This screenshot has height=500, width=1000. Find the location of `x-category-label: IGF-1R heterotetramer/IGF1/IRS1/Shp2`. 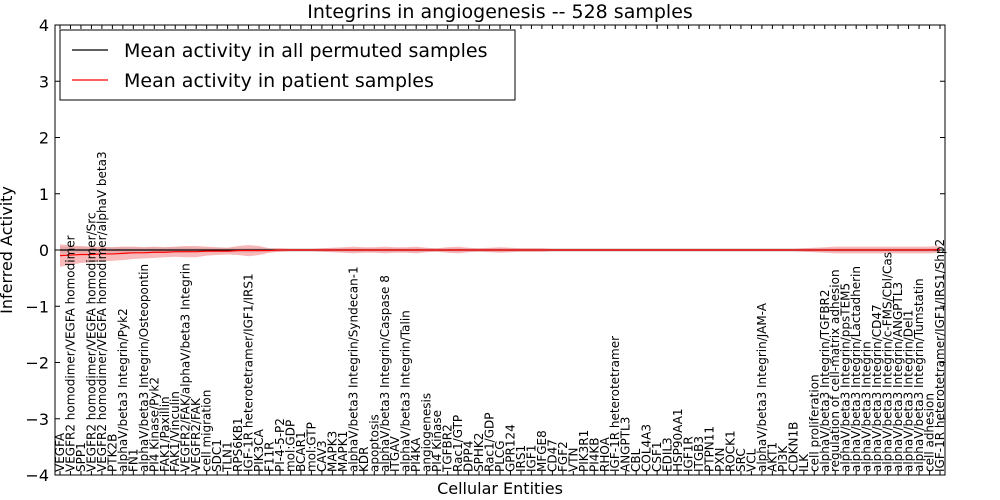

x-category-label: IGF-1R heterotetramer/IGF1/IRS1/Shp2 is located at coordinates (940, 355).